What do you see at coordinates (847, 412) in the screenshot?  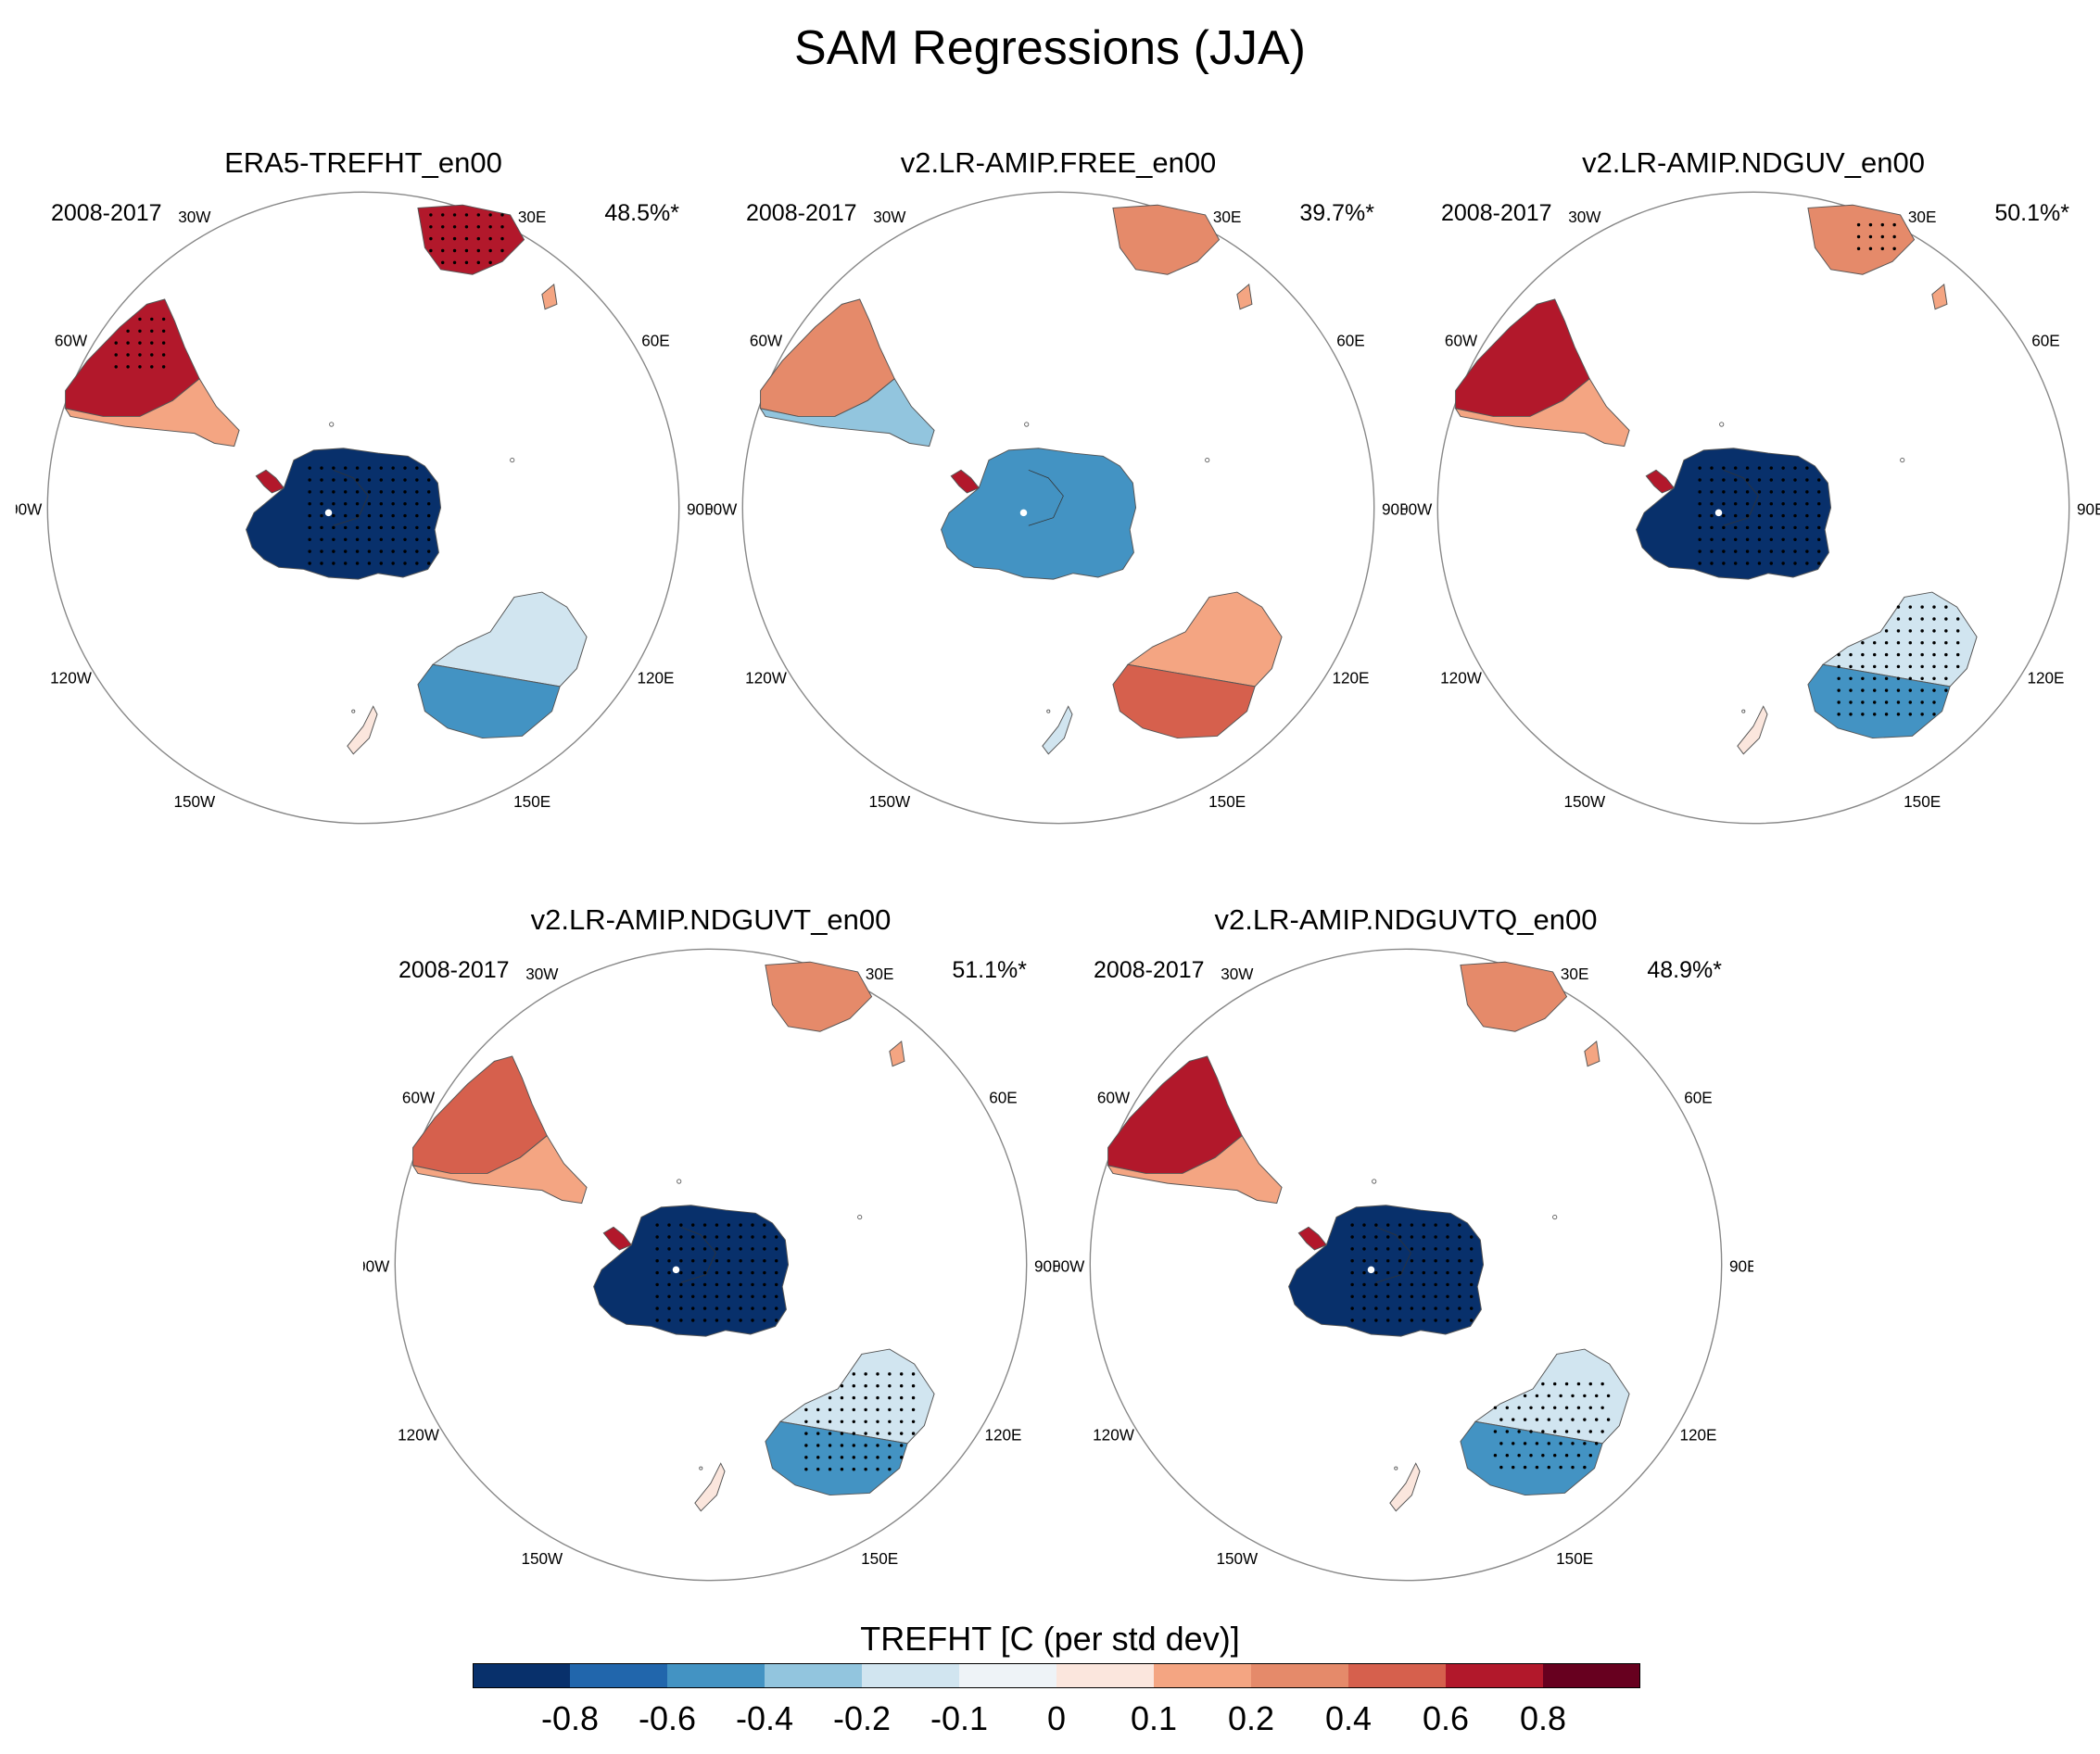 I see `region-south_america_south` at bounding box center [847, 412].